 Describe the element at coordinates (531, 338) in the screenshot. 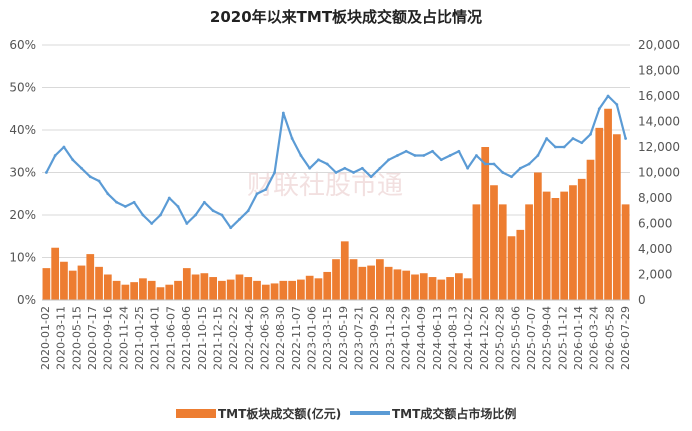

I see `x-tick-label: 2025-07-07` at that location.